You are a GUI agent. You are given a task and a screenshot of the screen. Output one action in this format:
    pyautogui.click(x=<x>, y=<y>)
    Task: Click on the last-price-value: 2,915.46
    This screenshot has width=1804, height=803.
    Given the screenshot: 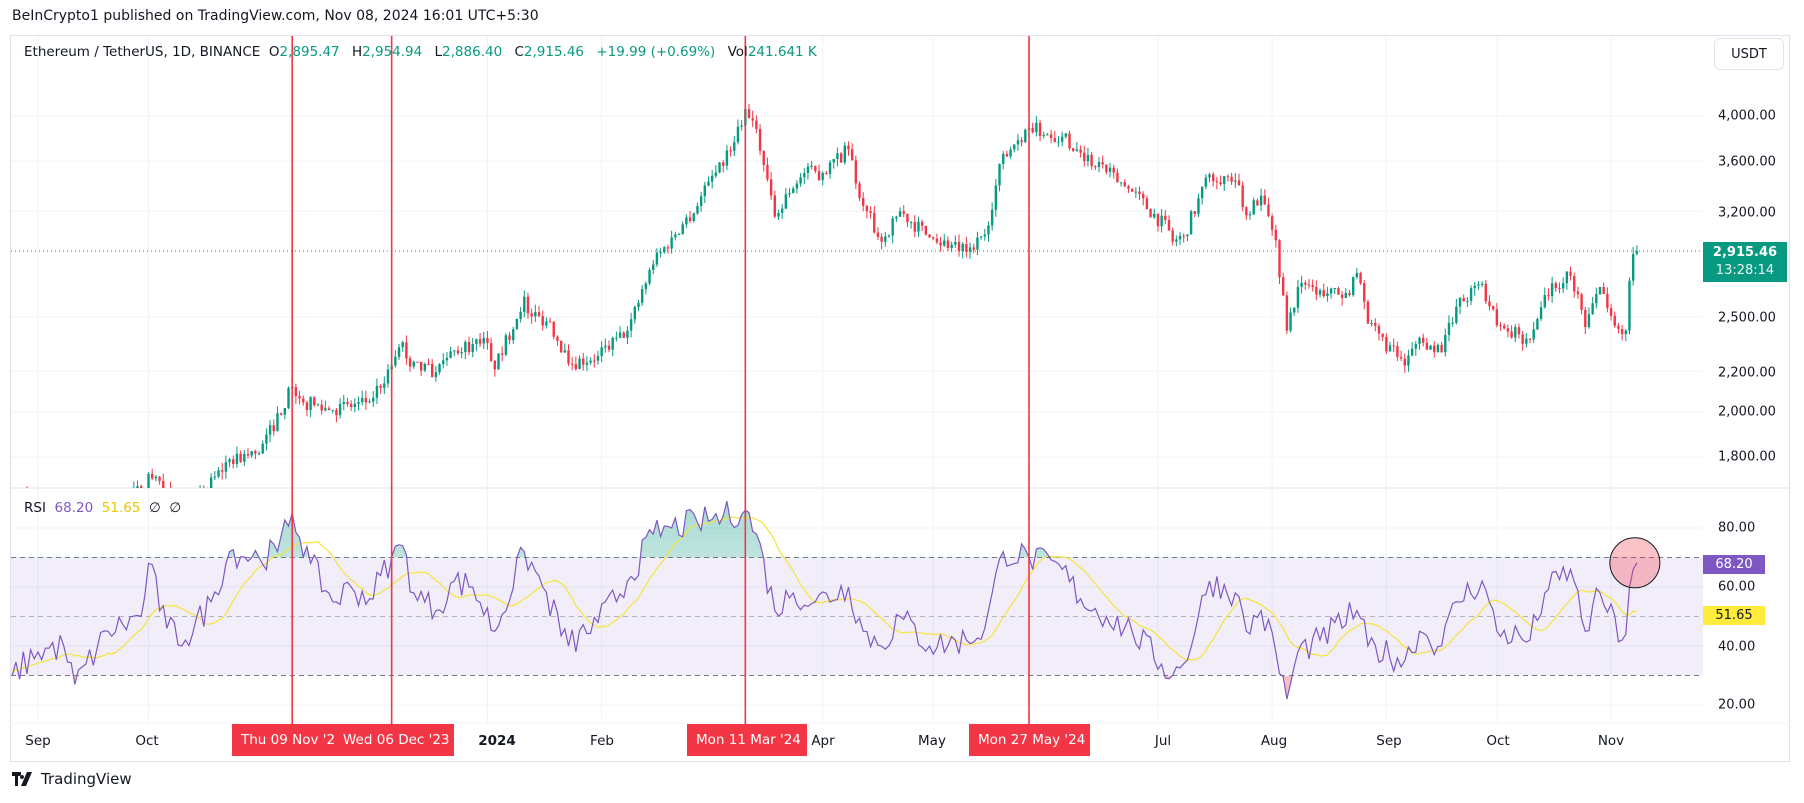 What is the action you would take?
    pyautogui.click(x=1745, y=252)
    